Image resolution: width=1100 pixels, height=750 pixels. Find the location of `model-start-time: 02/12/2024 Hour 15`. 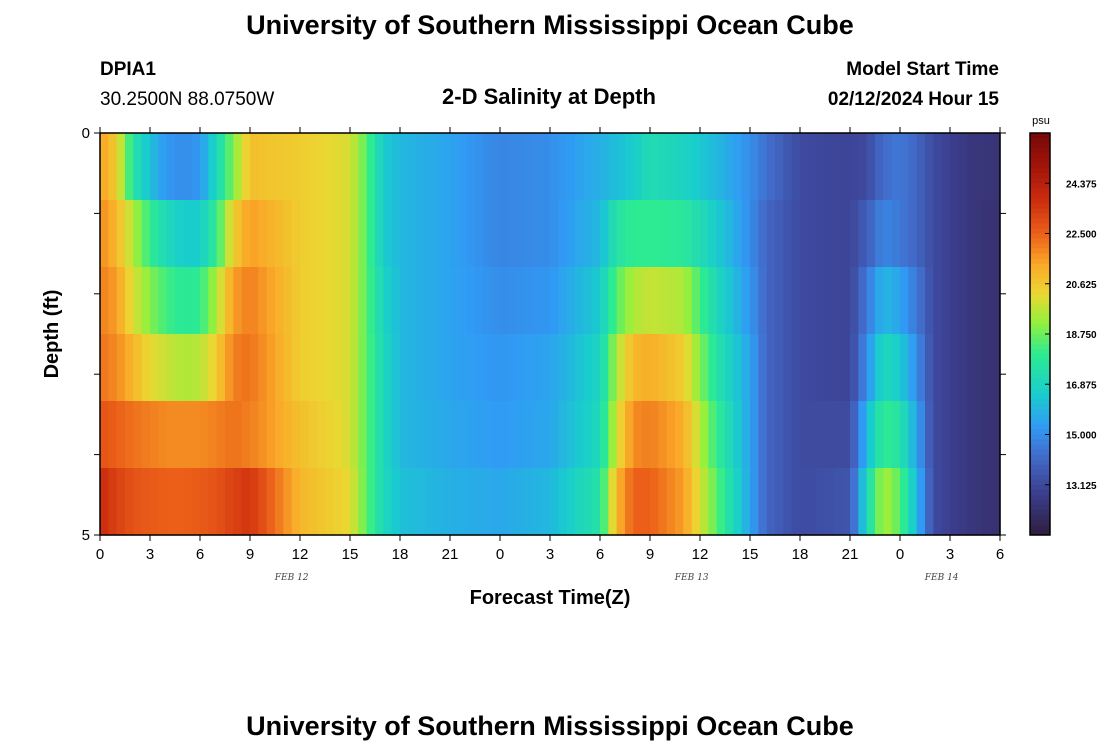

model-start-time: 02/12/2024 Hour 15 is located at coordinates (914, 99).